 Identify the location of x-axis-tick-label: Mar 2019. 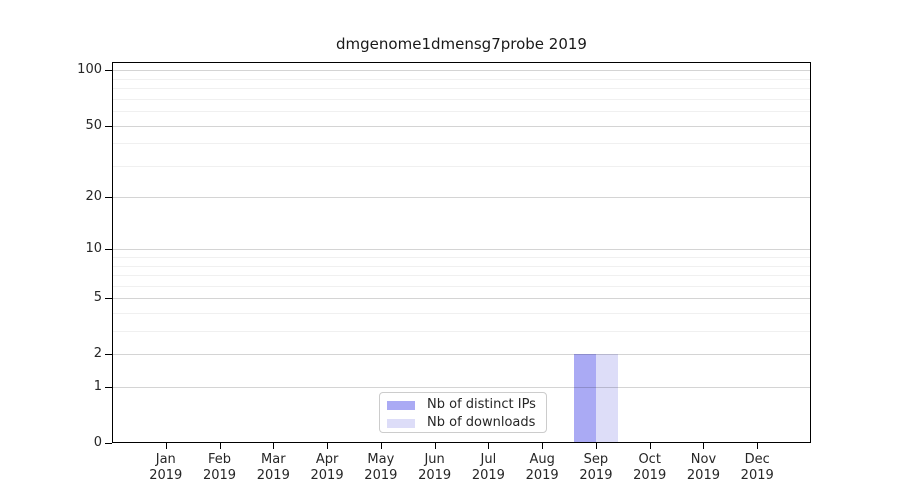
(273, 468).